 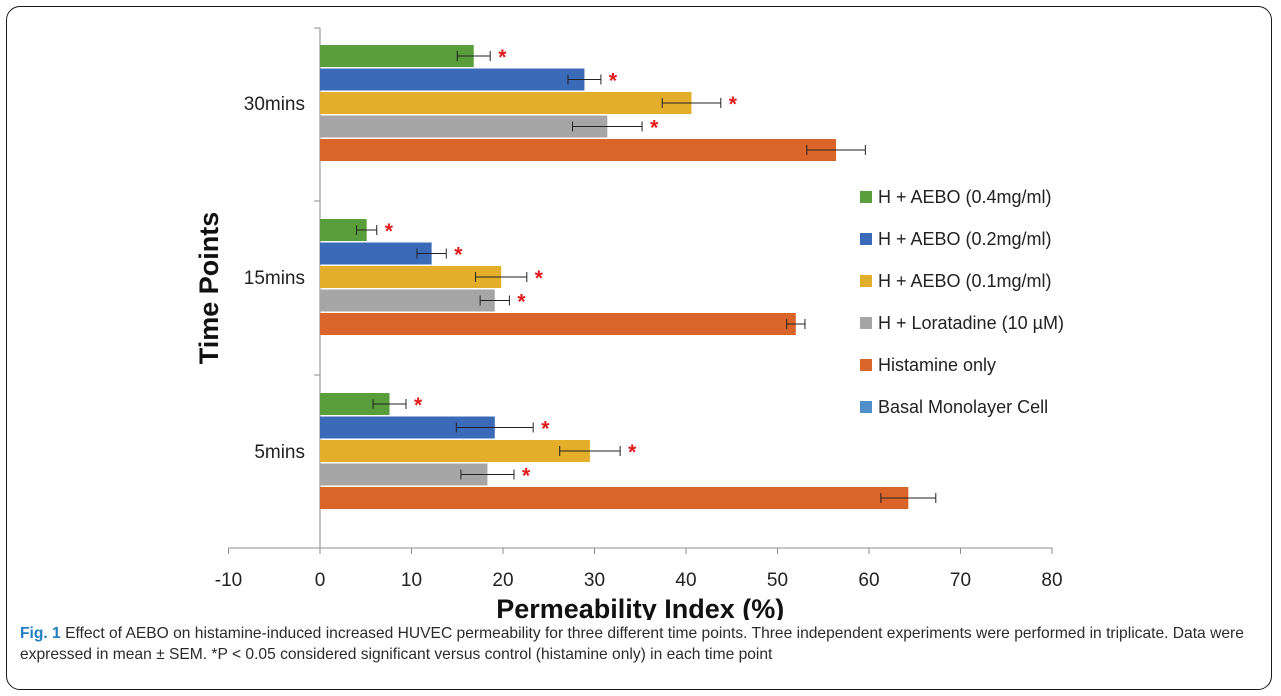 I want to click on x-tick-label: 20, so click(x=502, y=580).